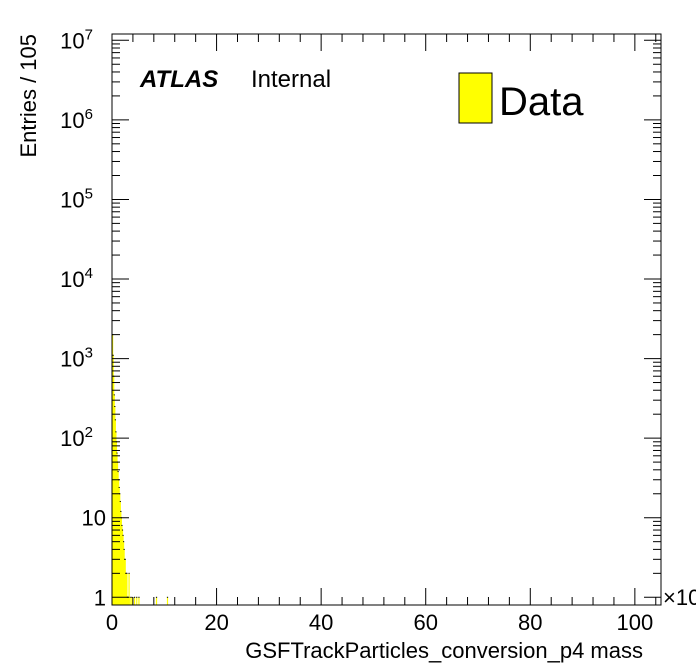 This screenshot has width=696, height=672. I want to click on x-tick-labels: 0 20 40 60 80 100, so click(379, 622).